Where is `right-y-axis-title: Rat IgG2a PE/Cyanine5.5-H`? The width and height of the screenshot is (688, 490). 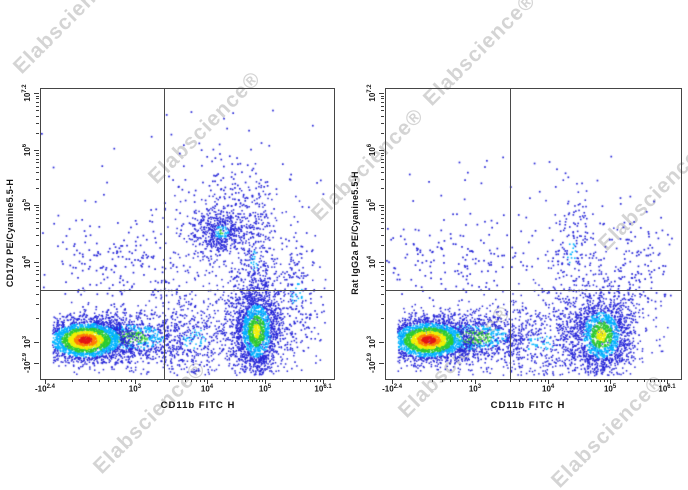 right-y-axis-title: Rat IgG2a PE/Cyanine5.5-H is located at coordinates (355, 233).